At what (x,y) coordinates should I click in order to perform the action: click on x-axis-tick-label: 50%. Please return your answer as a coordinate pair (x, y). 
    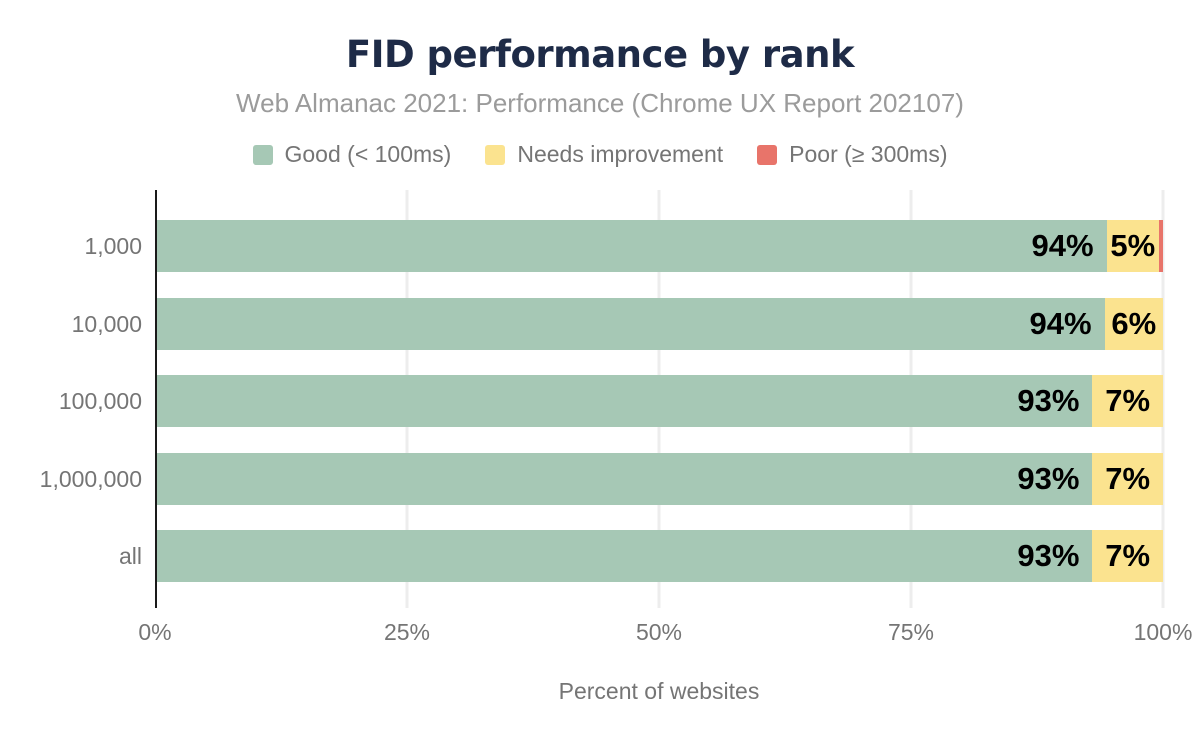
    Looking at the image, I should click on (659, 632).